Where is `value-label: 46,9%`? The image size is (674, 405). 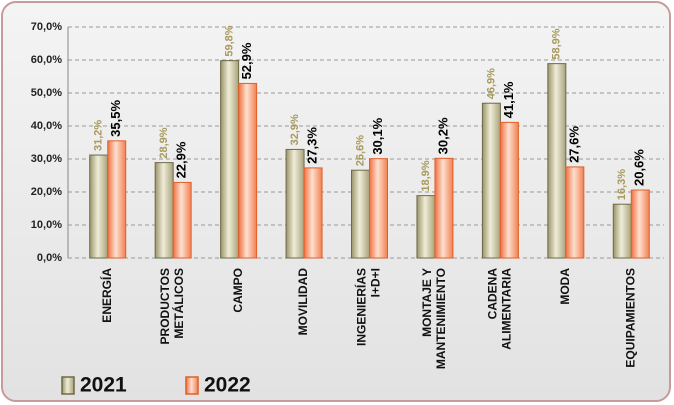 value-label: 46,9% is located at coordinates (491, 83).